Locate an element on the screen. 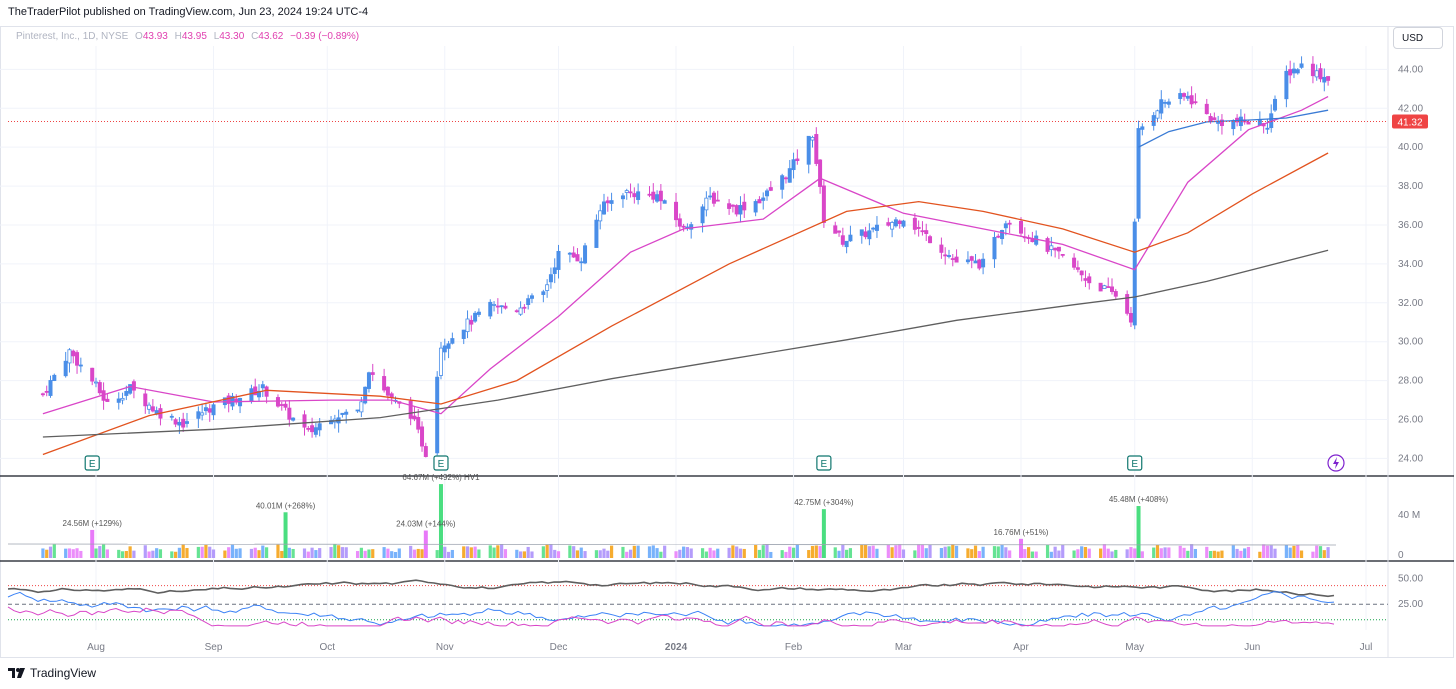 The height and width of the screenshot is (689, 1456). earnings-marker-label: E is located at coordinates (441, 464).